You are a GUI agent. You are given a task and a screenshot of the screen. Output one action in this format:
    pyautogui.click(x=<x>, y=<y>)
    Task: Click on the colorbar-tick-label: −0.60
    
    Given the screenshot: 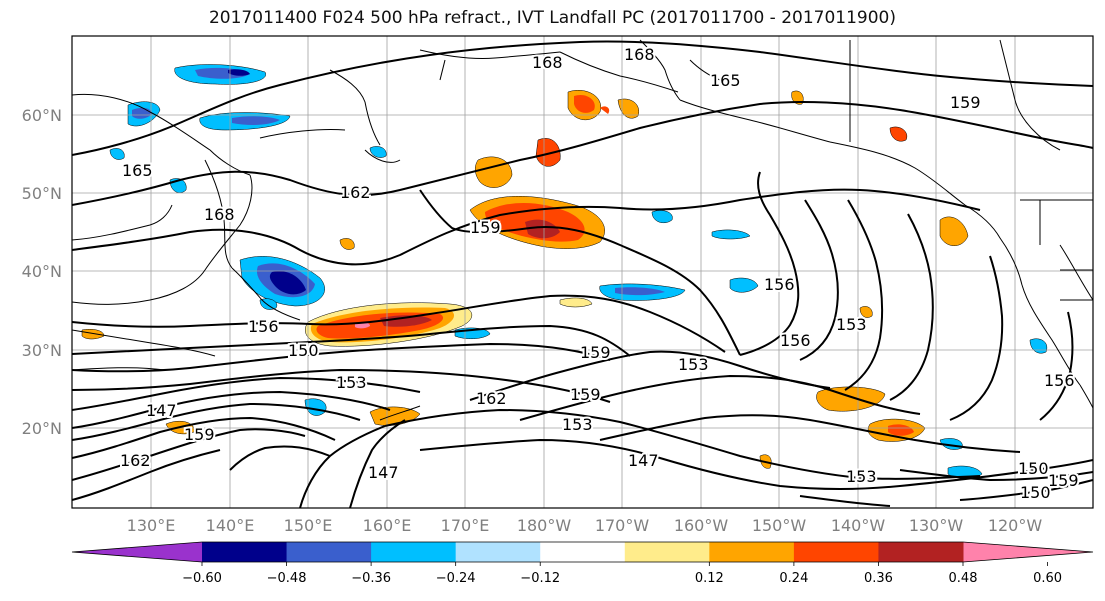 What is the action you would take?
    pyautogui.click(x=202, y=578)
    